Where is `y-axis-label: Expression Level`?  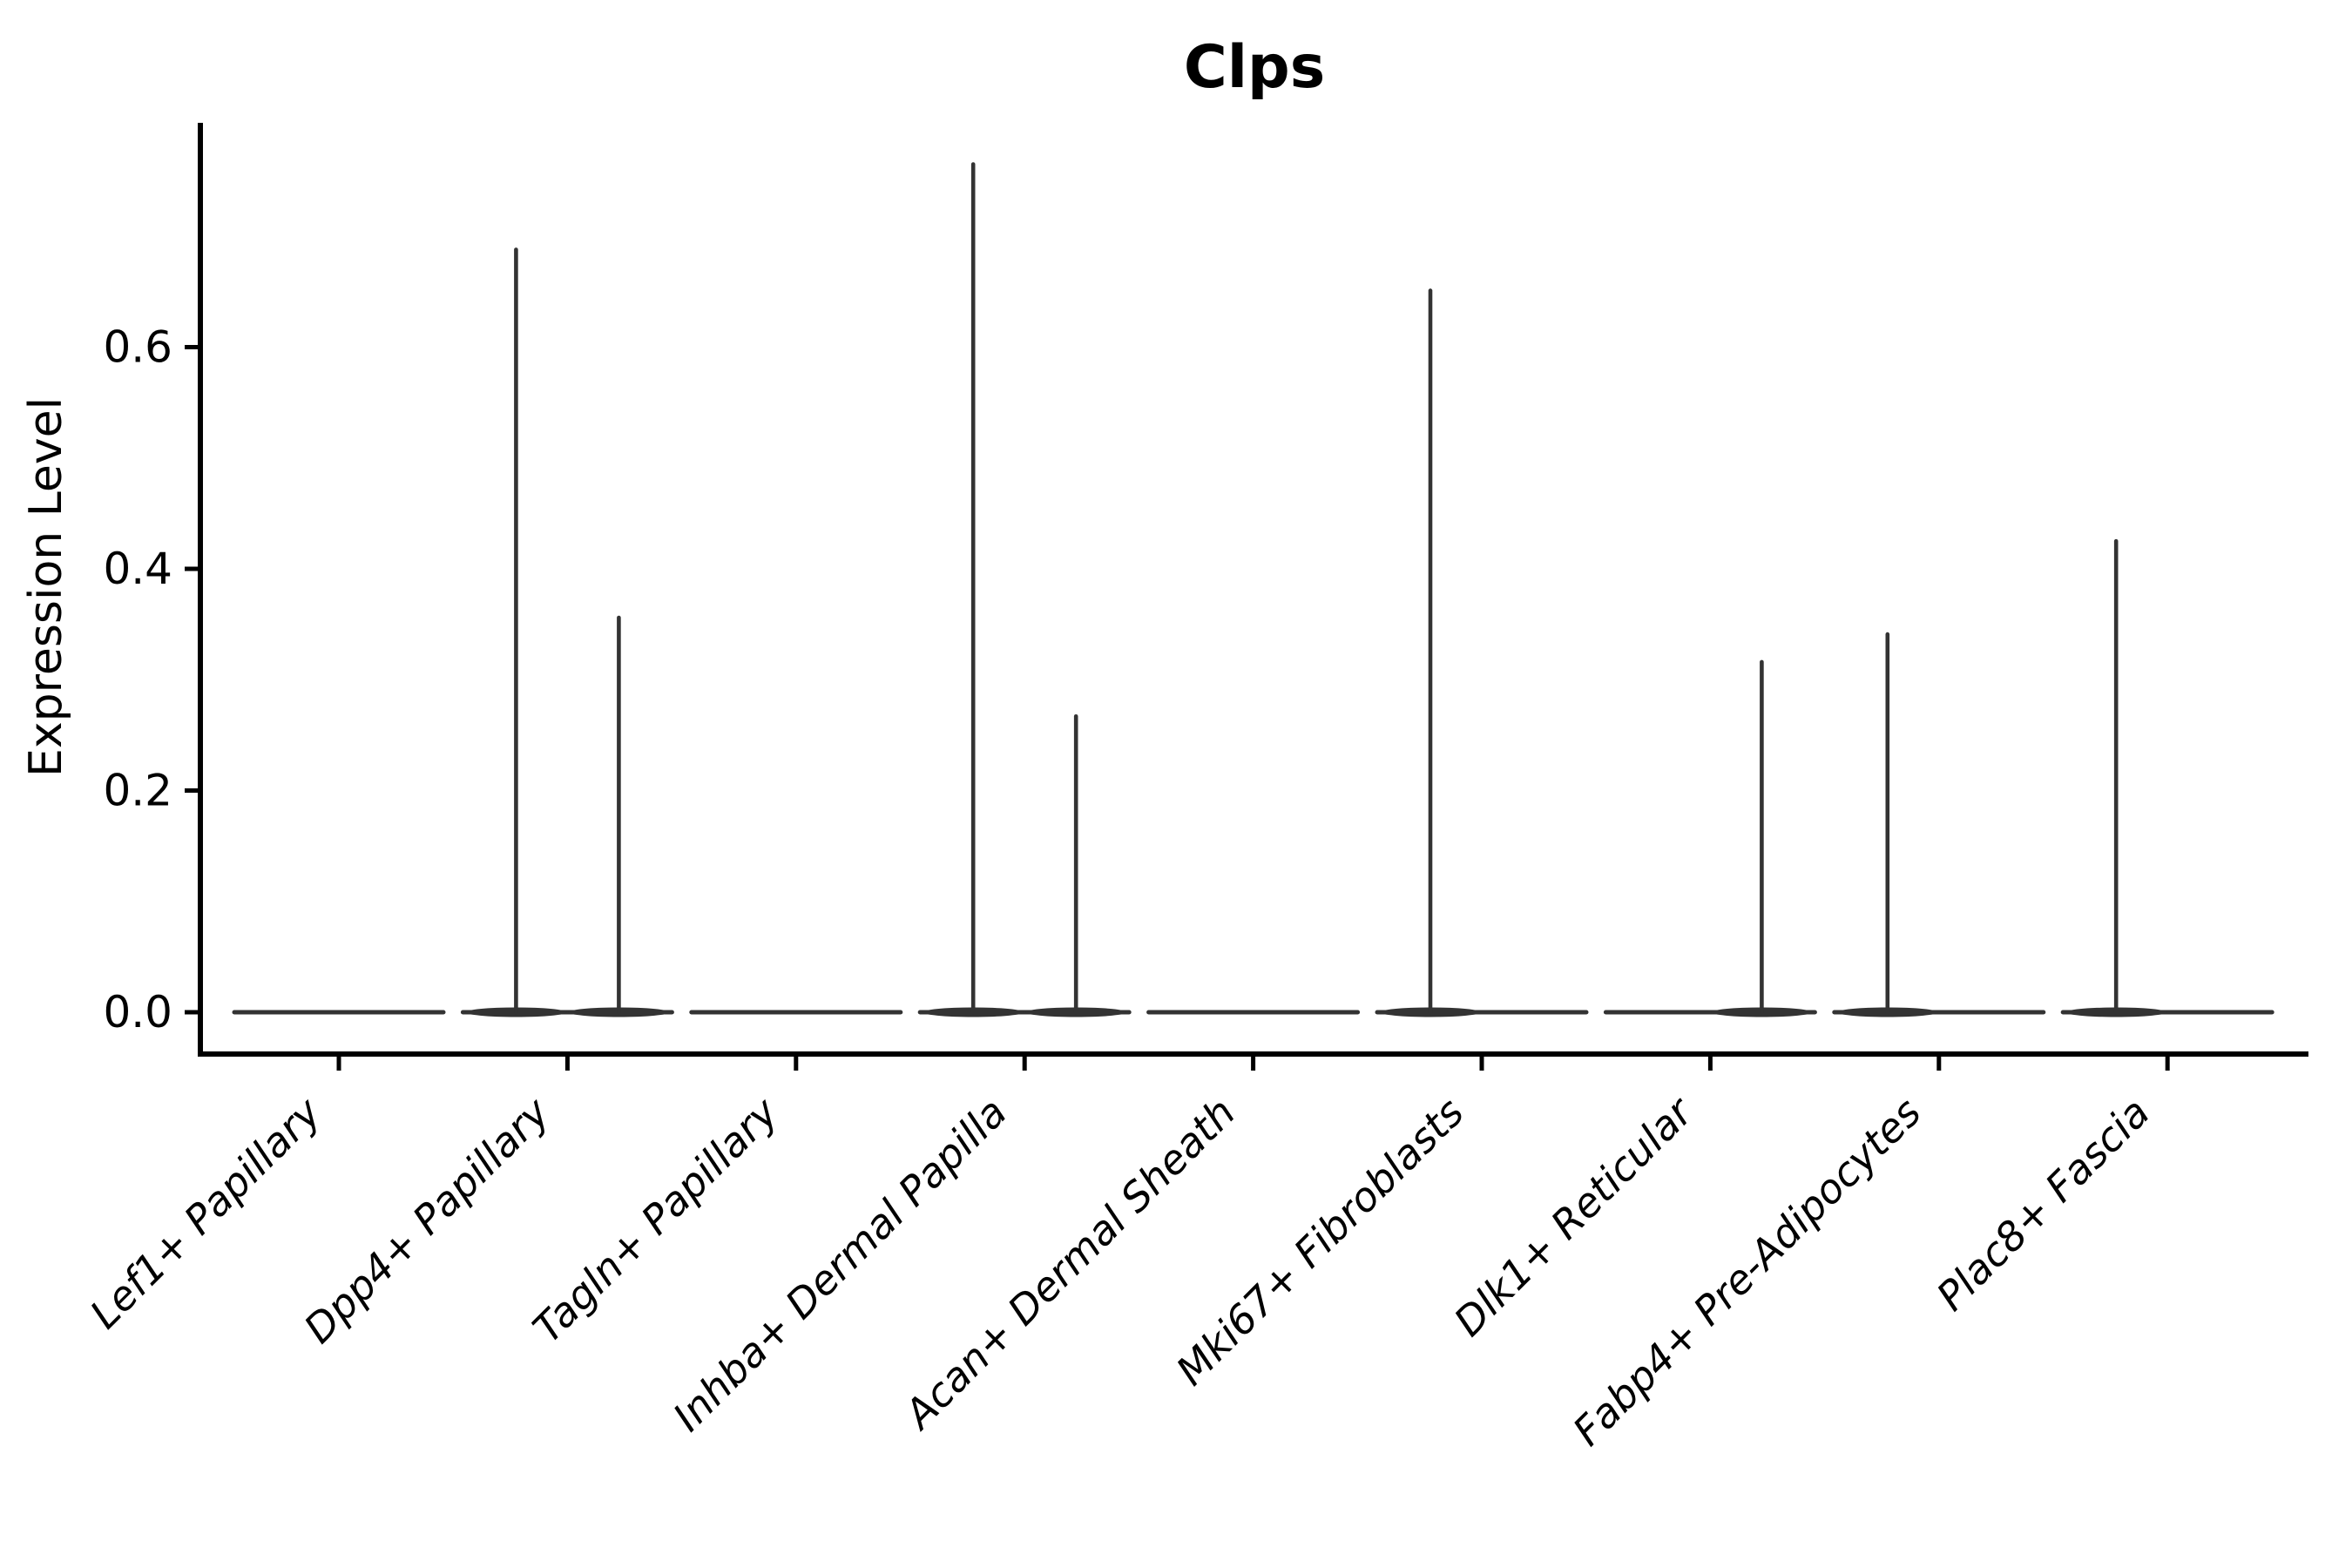
y-axis-label: Expression Level is located at coordinates (46, 587).